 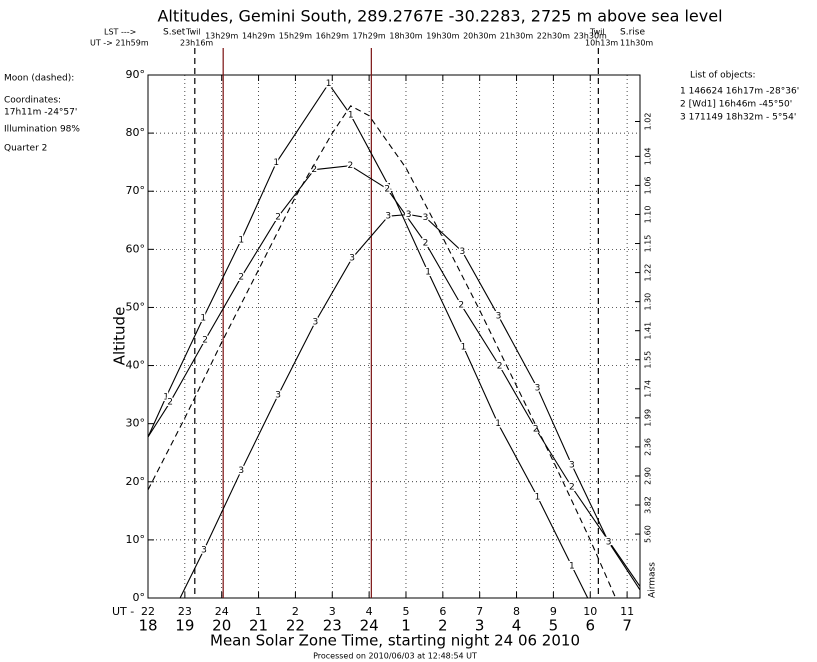 What do you see at coordinates (632, 33) in the screenshot?
I see `sunrise-label: S.rise` at bounding box center [632, 33].